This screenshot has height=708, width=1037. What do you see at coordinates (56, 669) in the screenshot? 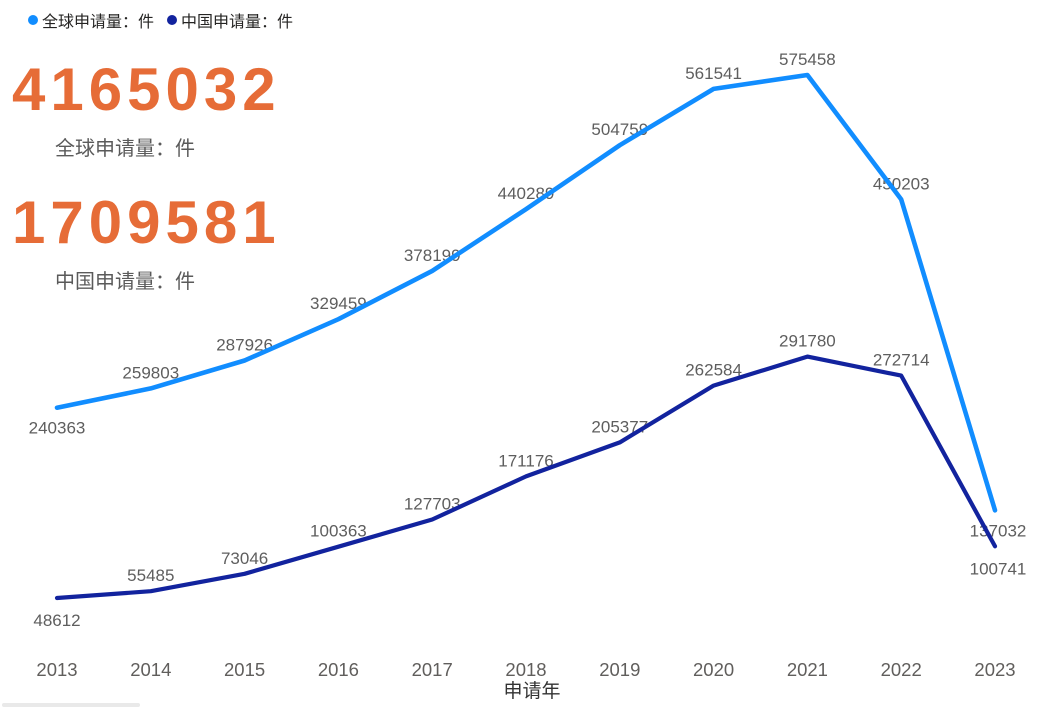
I see `x-axis-label: 2013` at bounding box center [56, 669].